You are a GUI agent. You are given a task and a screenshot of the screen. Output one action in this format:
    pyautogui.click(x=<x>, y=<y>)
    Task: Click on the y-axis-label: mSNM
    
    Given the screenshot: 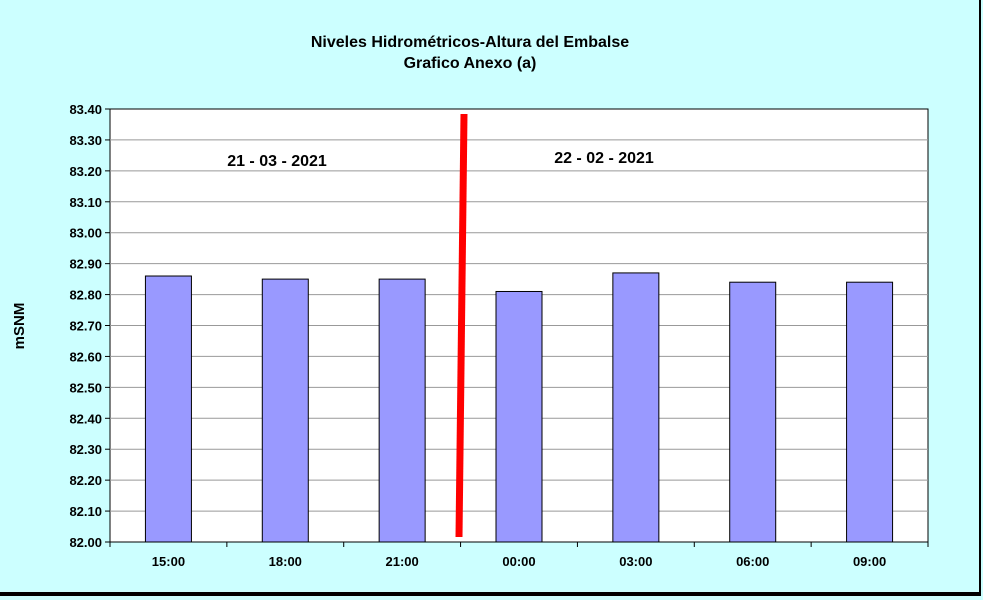 What is the action you would take?
    pyautogui.click(x=19, y=326)
    